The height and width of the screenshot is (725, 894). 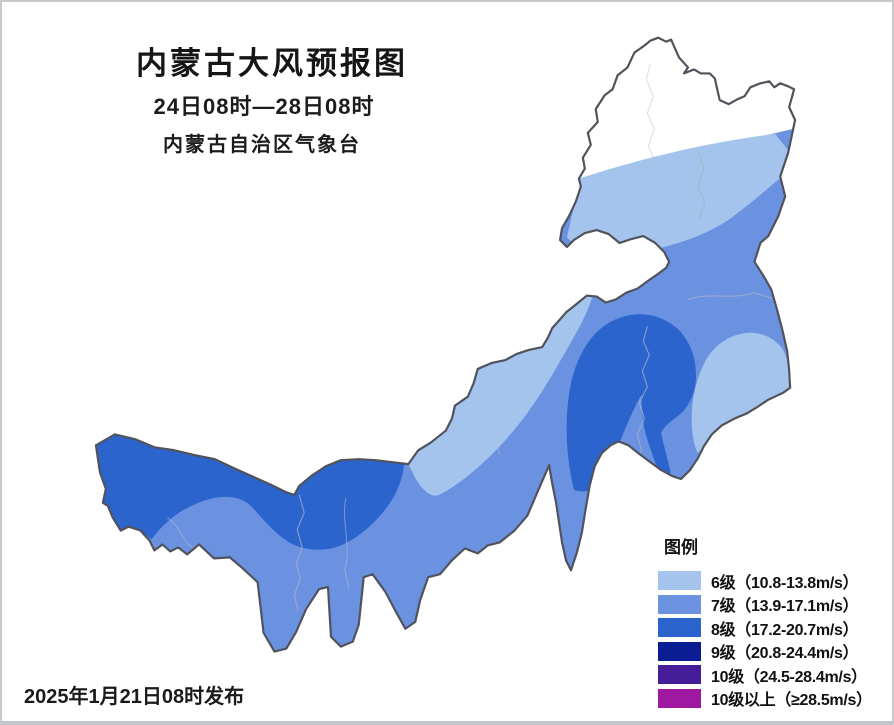 What do you see at coordinates (785, 630) in the screenshot?
I see `legend-label-level8: 8级（17.2-20.7m/s）` at bounding box center [785, 630].